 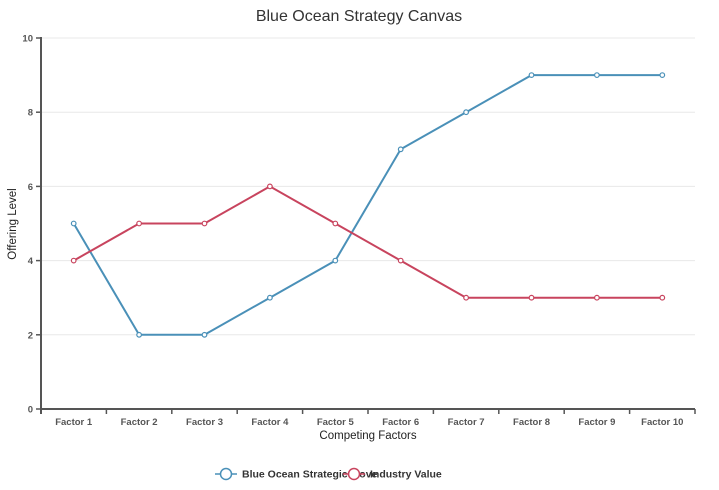 I want to click on chart-title: Blue Ocean Strategy Canvas, so click(x=359, y=16).